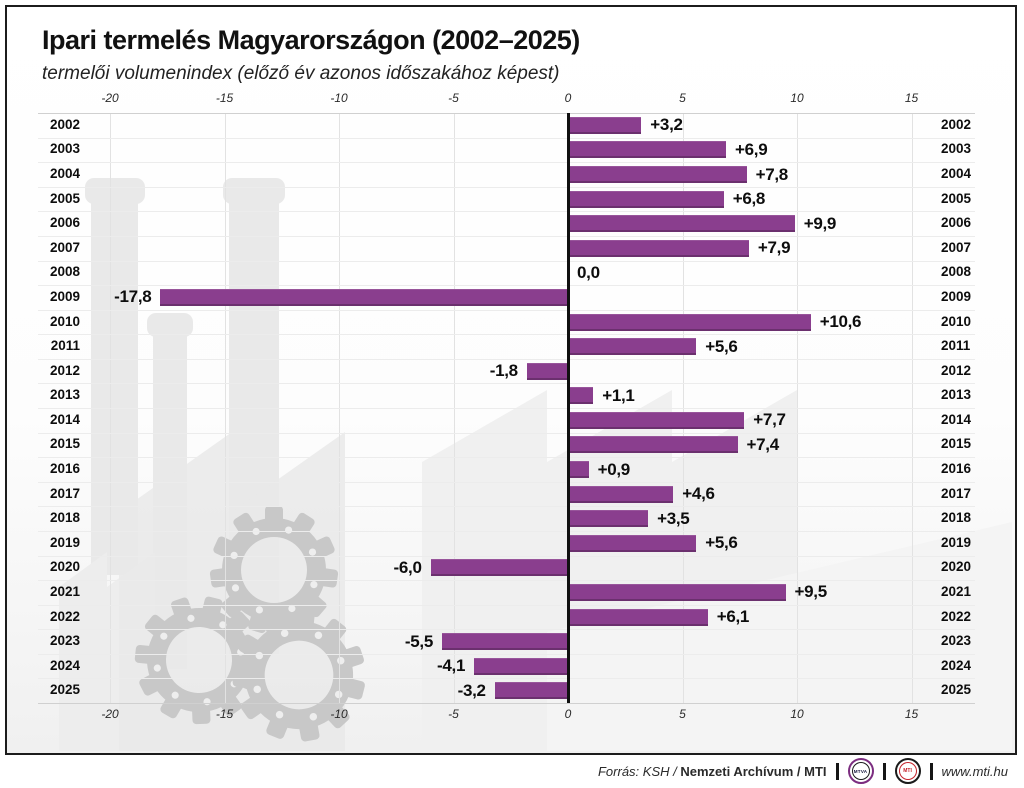  I want to click on x-axis-tick-bottom: -10, so click(339, 714).